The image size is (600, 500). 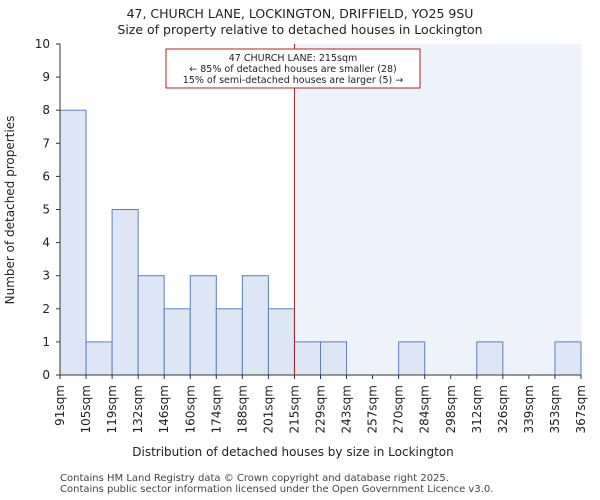 What do you see at coordinates (46, 309) in the screenshot?
I see `y-tick-label: 2` at bounding box center [46, 309].